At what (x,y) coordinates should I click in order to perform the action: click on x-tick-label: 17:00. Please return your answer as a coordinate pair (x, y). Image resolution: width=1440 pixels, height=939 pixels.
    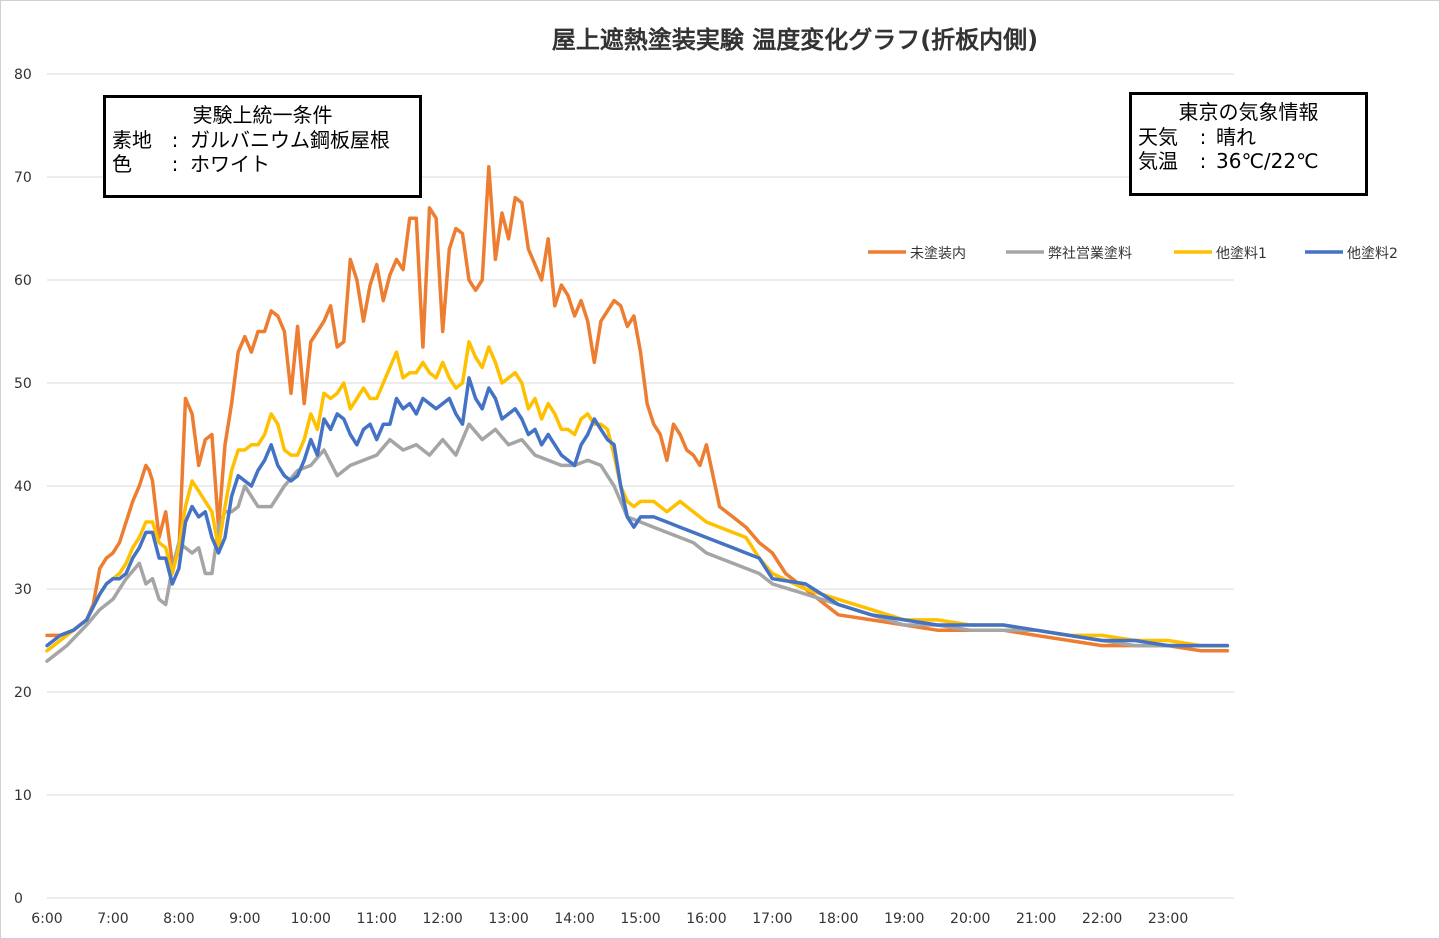
    Looking at the image, I should click on (772, 919).